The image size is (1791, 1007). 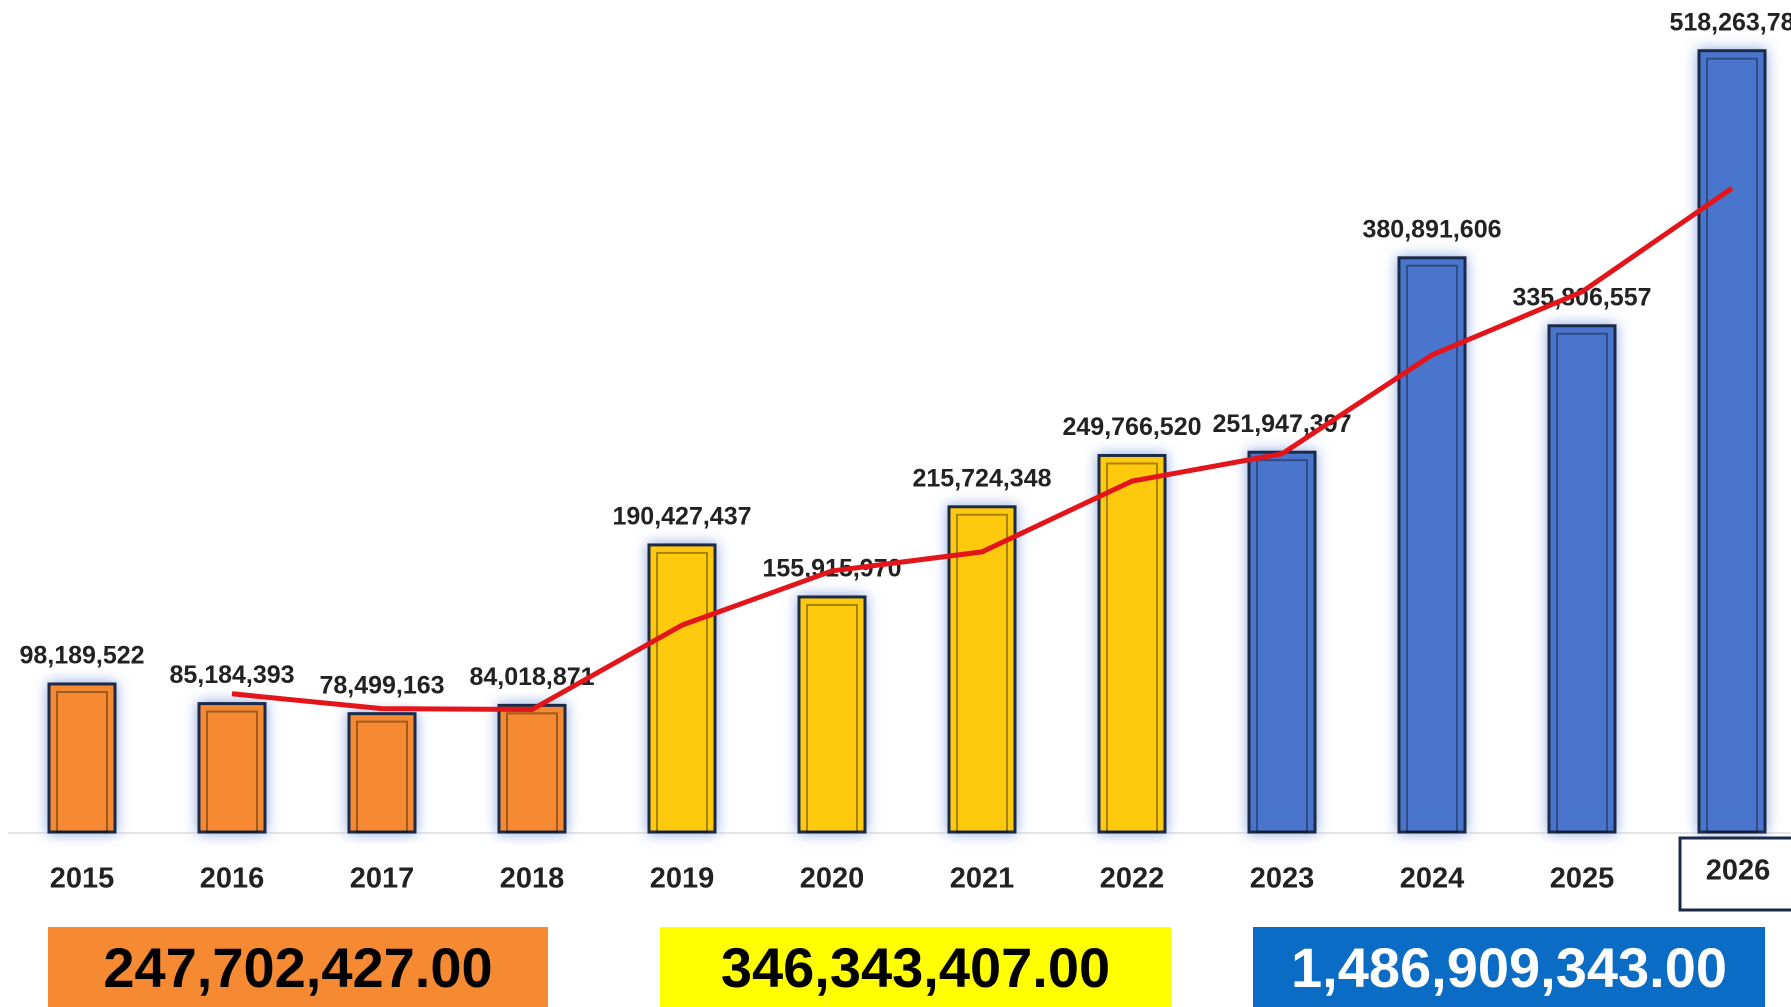 What do you see at coordinates (832, 879) in the screenshot?
I see `x-tick-label: 2020` at bounding box center [832, 879].